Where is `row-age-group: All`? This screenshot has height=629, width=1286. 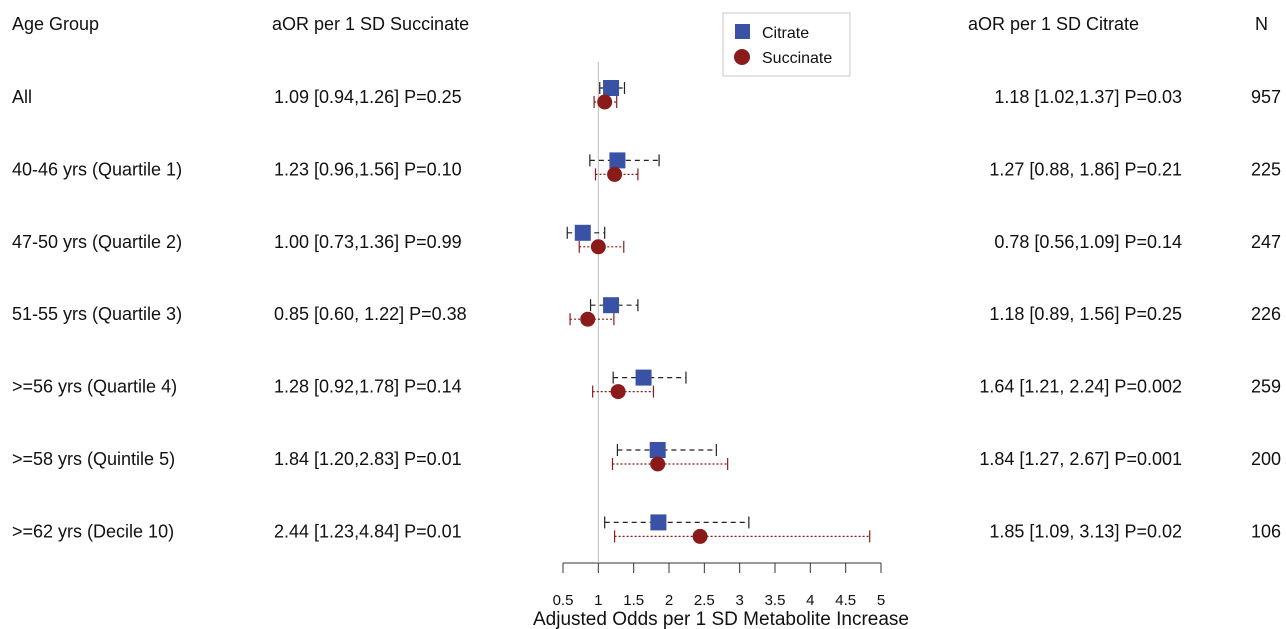 row-age-group: All is located at coordinates (22, 97).